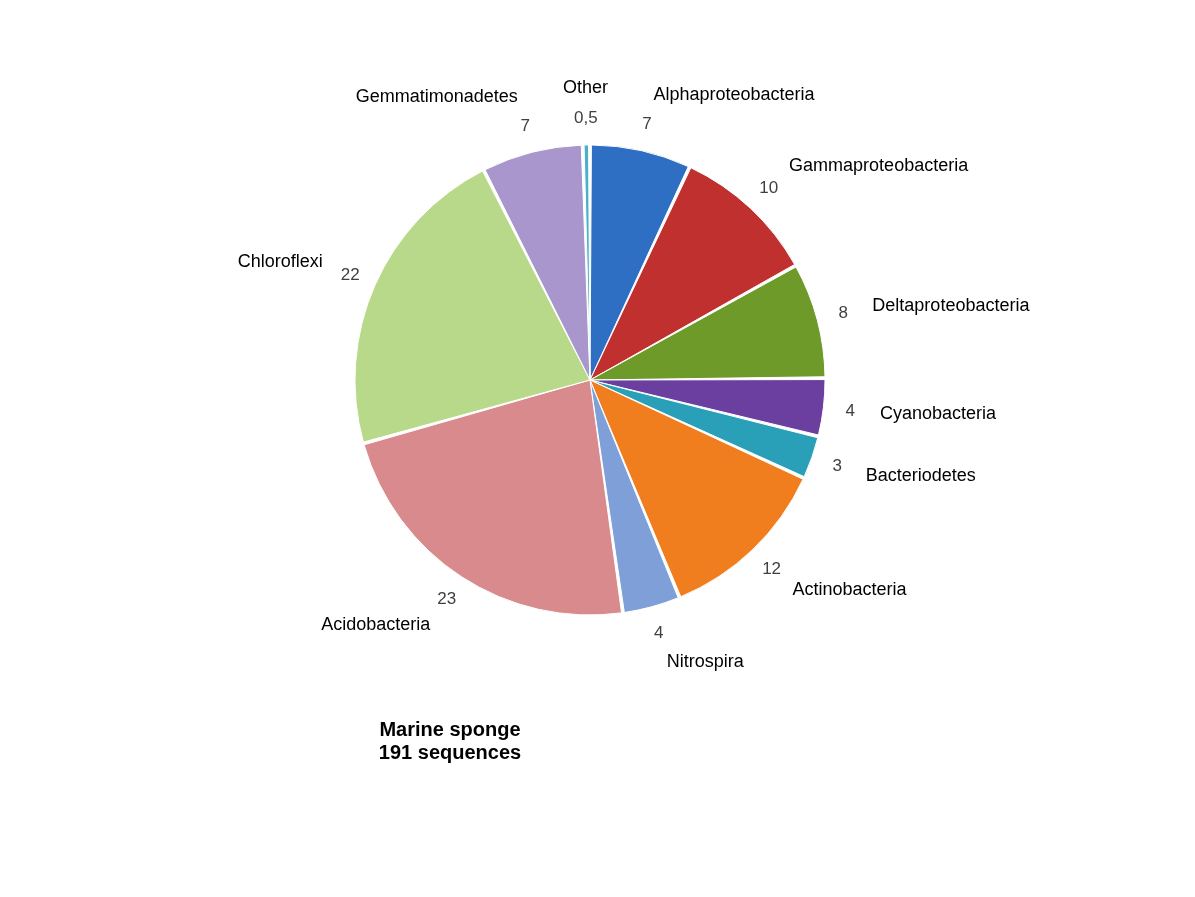  I want to click on slice-label: Gemmatimonadetes, so click(436, 96).